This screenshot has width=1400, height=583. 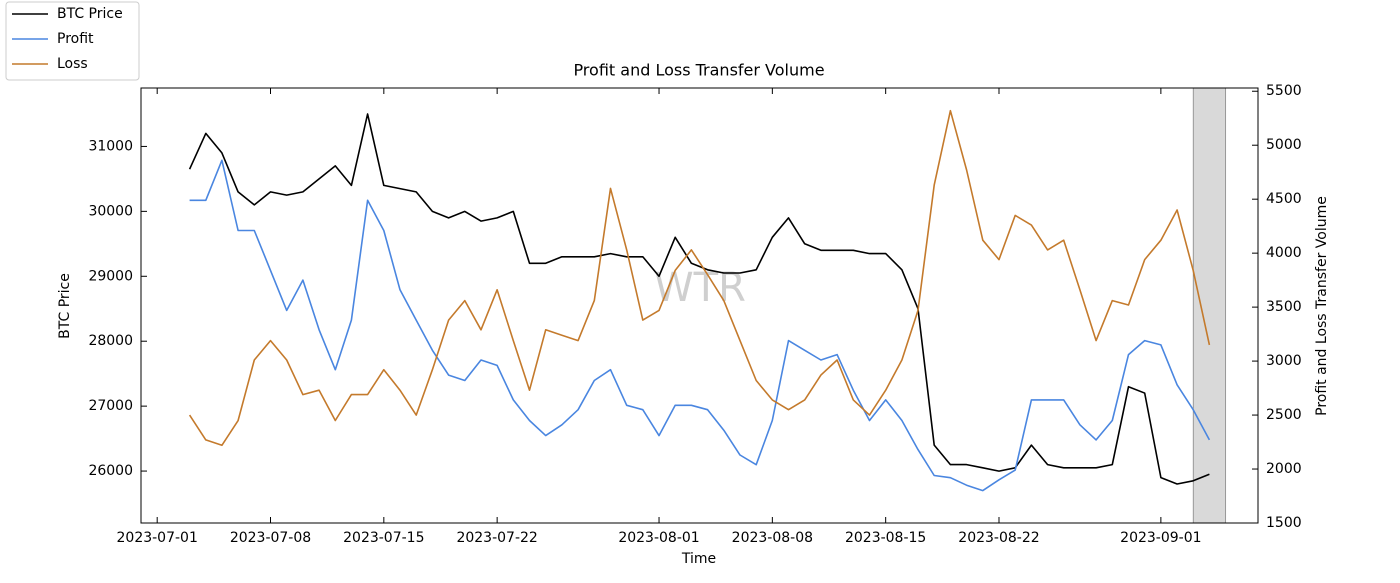 What do you see at coordinates (110, 276) in the screenshot?
I see `y-tick-label: 29000` at bounding box center [110, 276].